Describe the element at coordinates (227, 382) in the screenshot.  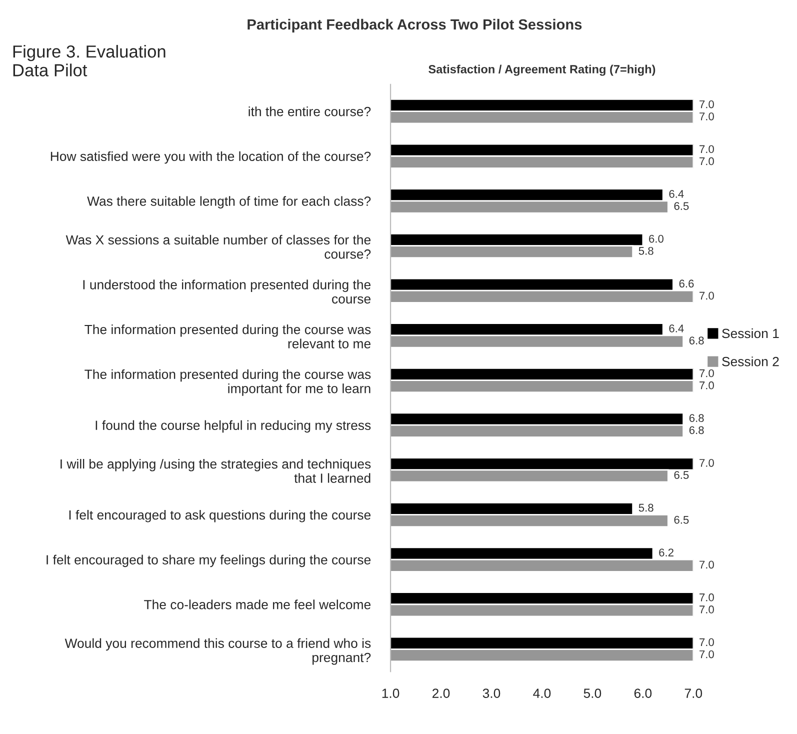
I see `y-tick-label: The information presented during the course was important for me to learn` at that location.